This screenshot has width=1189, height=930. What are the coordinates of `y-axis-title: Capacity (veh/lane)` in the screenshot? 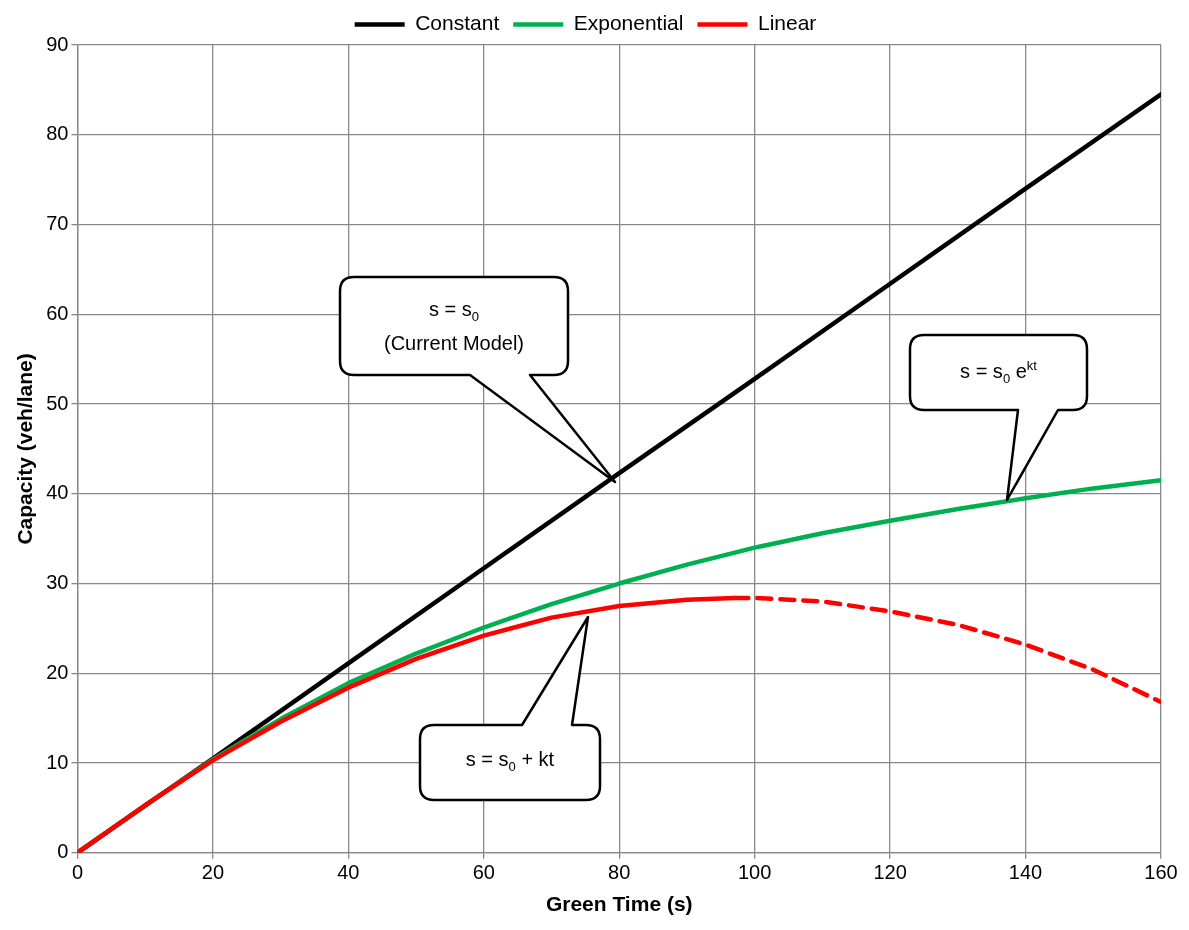 It's located at (25, 449).